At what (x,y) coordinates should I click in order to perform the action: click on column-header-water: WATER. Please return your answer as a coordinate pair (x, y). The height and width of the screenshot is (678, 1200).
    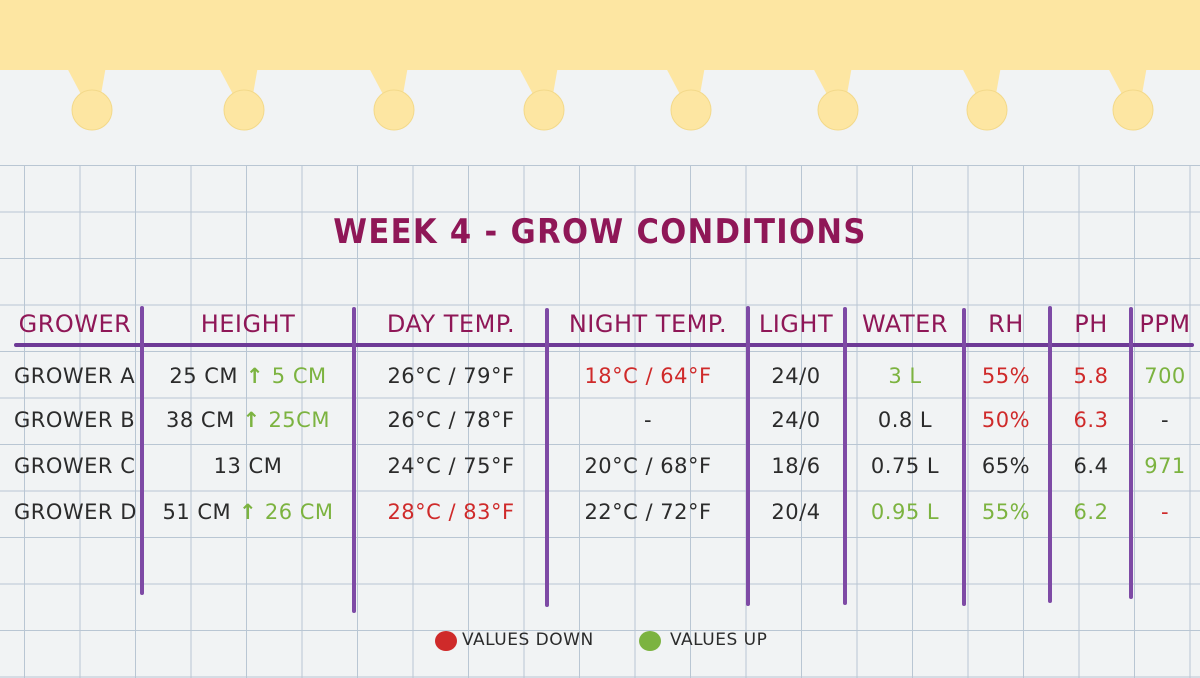
    Looking at the image, I should click on (905, 324).